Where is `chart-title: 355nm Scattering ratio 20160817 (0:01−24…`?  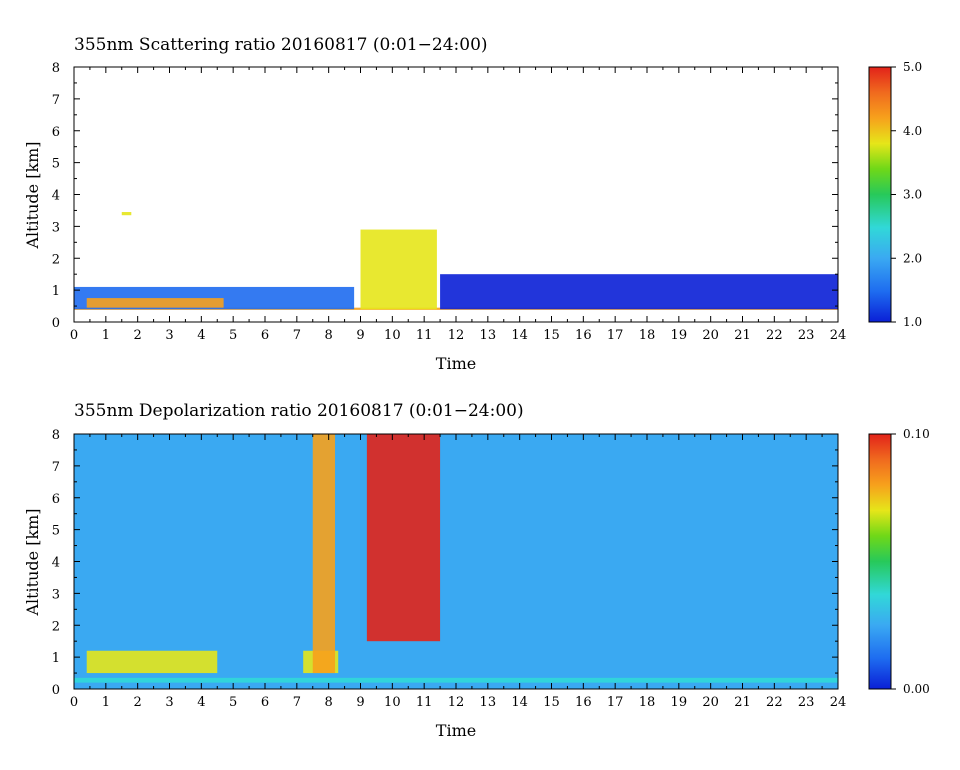 chart-title: 355nm Scattering ratio 20160817 (0:01−24… is located at coordinates (281, 45).